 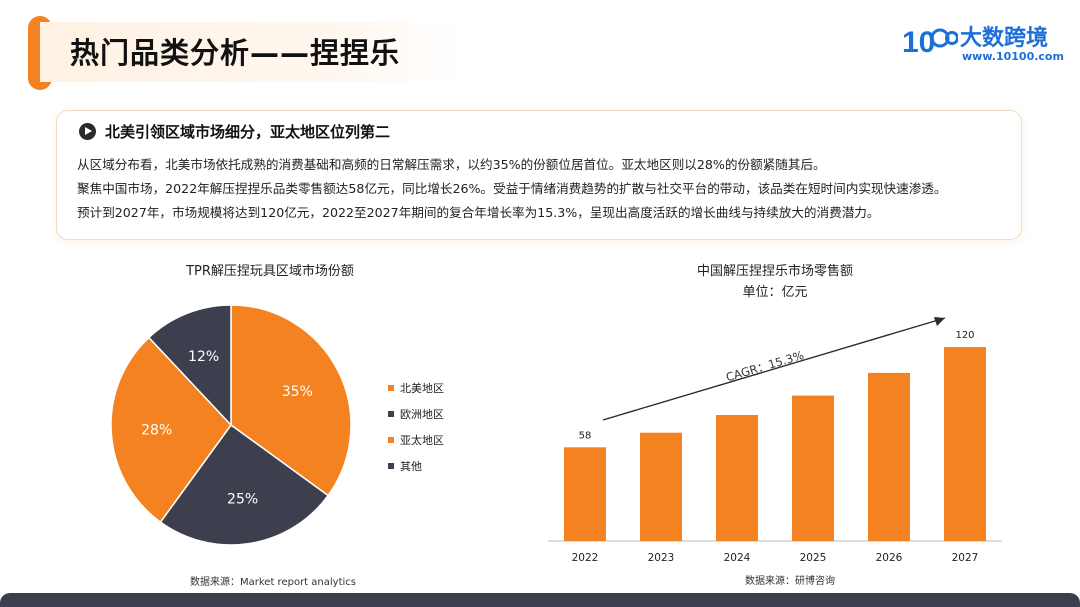 I want to click on bar-data-label: 120, so click(x=964, y=335).